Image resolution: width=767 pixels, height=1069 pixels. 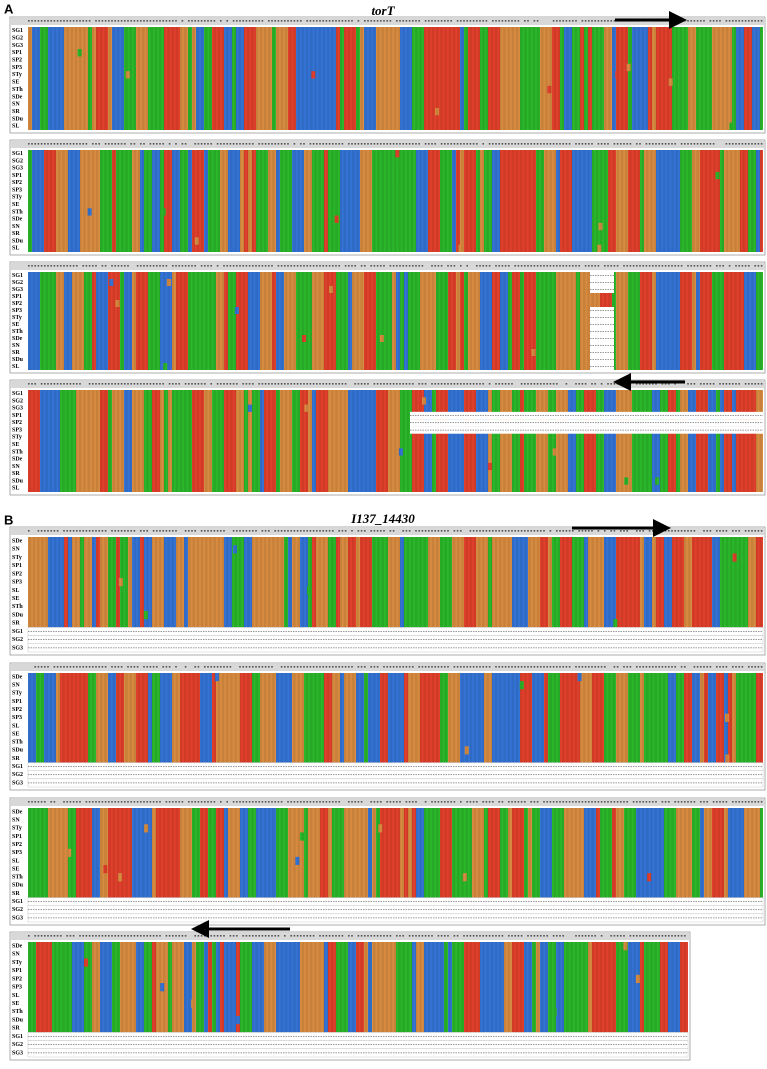 What do you see at coordinates (15, 367) in the screenshot?
I see `row-label: SL` at bounding box center [15, 367].